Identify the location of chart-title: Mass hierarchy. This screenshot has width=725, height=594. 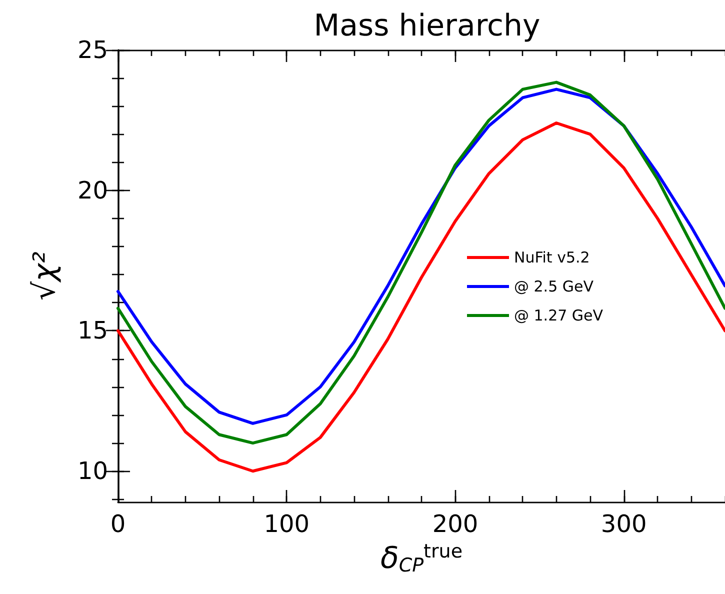
(427, 26).